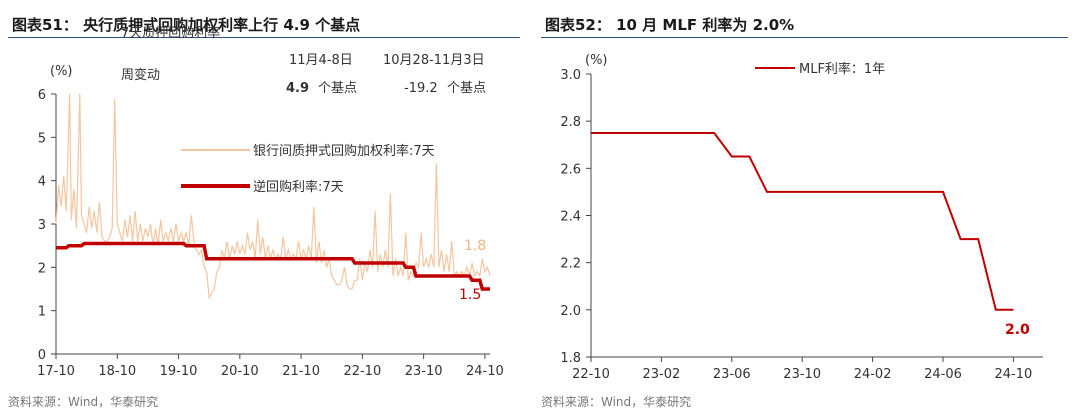  What do you see at coordinates (596, 60) in the screenshot?
I see `right-y-unit-label: (%)` at bounding box center [596, 60].